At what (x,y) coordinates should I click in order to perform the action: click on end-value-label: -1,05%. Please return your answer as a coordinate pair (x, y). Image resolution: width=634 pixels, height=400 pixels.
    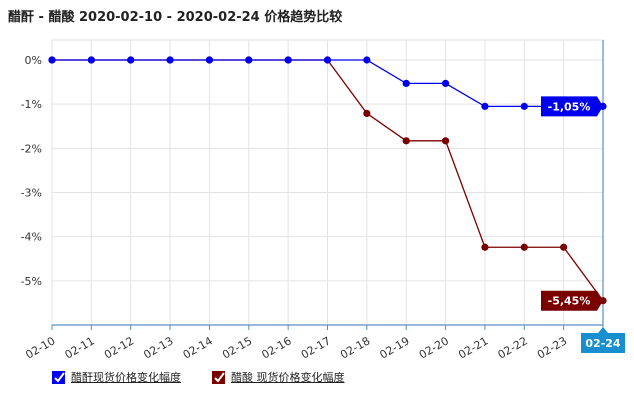
    Looking at the image, I should click on (569, 106).